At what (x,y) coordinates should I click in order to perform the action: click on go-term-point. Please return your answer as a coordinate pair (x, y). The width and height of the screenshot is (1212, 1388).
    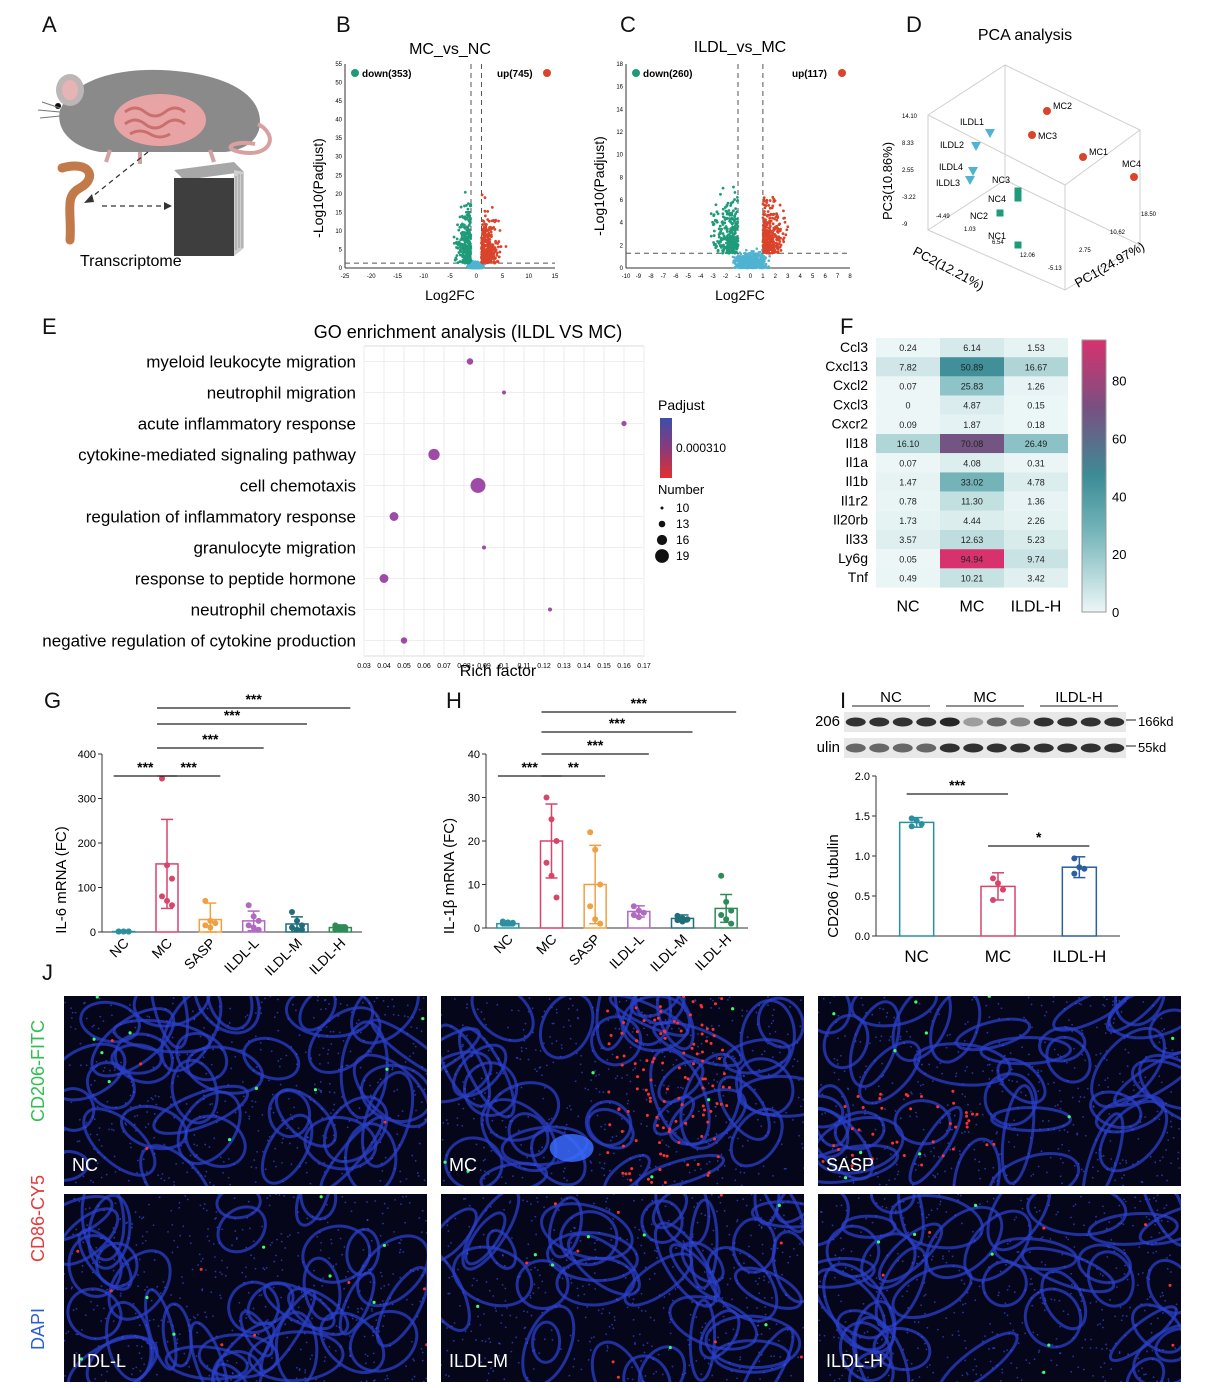
    Looking at the image, I should click on (394, 516).